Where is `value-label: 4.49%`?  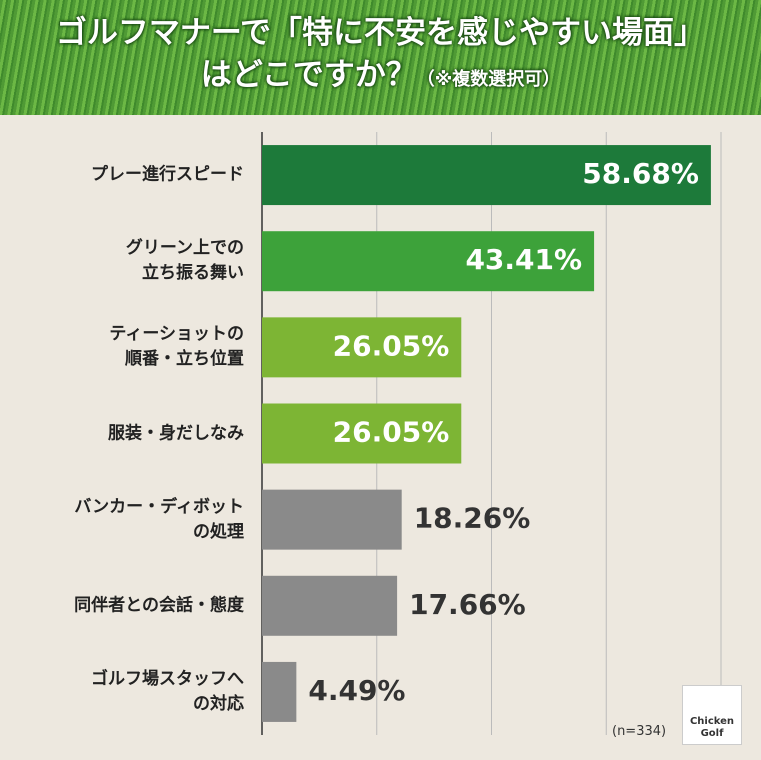 value-label: 4.49% is located at coordinates (356, 690).